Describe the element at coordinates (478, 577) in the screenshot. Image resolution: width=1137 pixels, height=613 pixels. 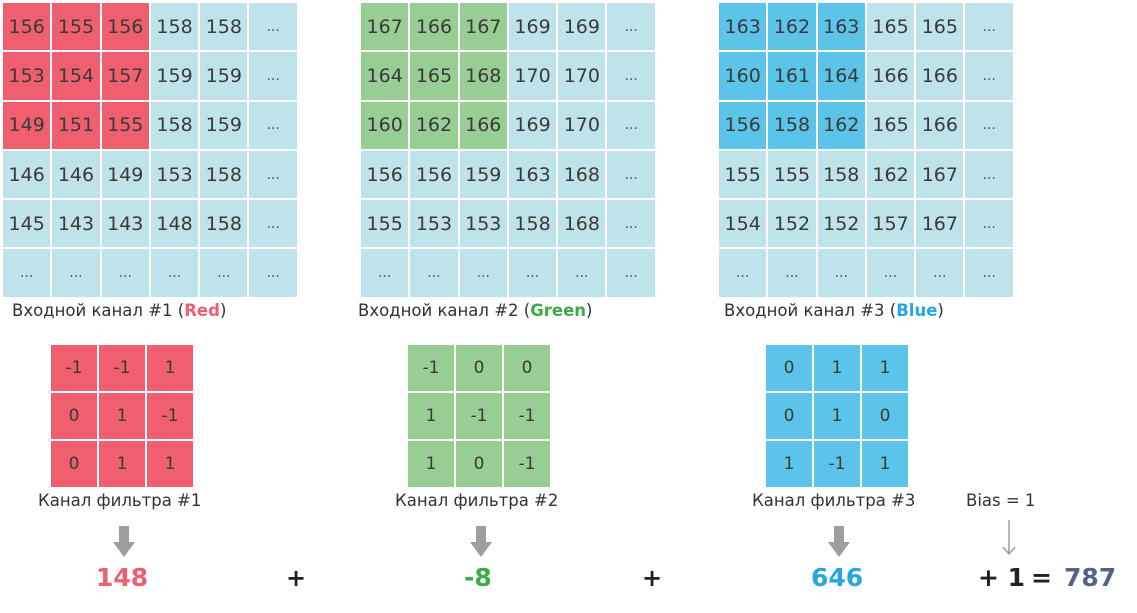
I see `result-green: -8` at that location.